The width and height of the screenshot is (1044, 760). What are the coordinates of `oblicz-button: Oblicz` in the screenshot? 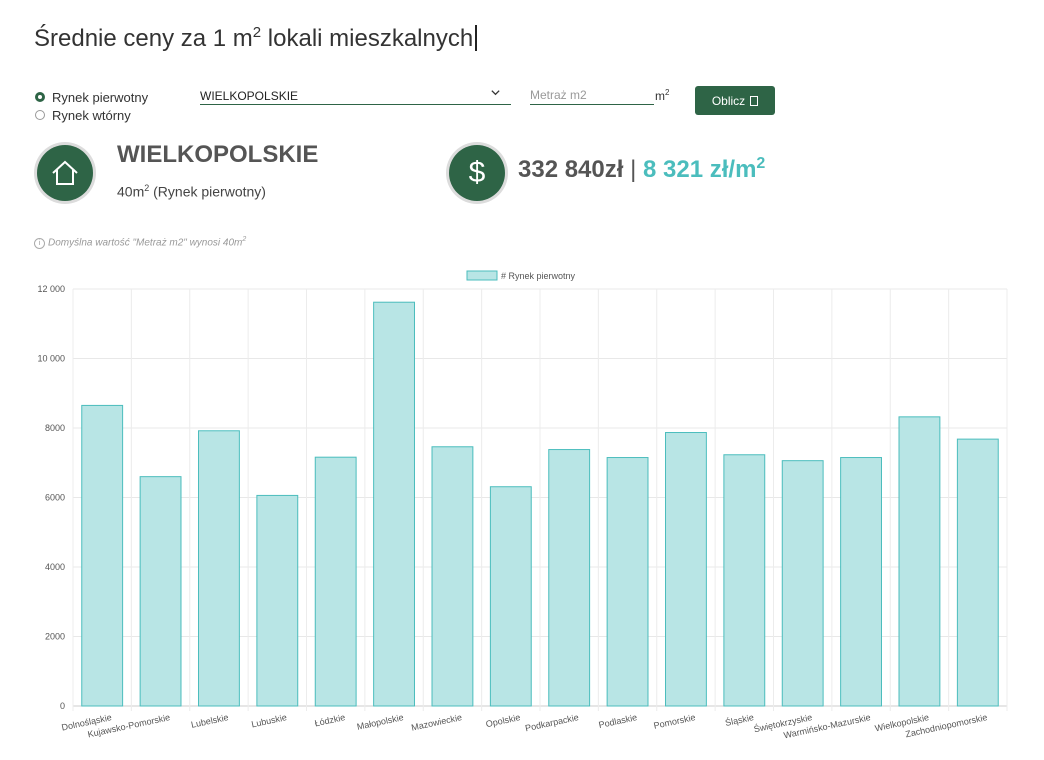 It's located at (735, 100).